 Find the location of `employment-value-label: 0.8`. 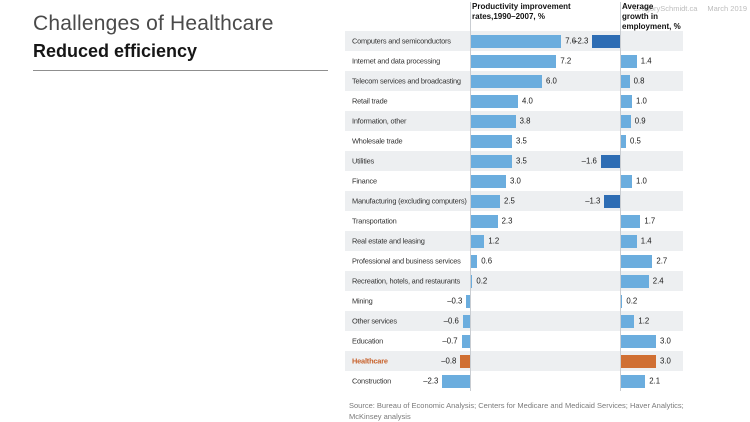

employment-value-label: 0.8 is located at coordinates (639, 81).